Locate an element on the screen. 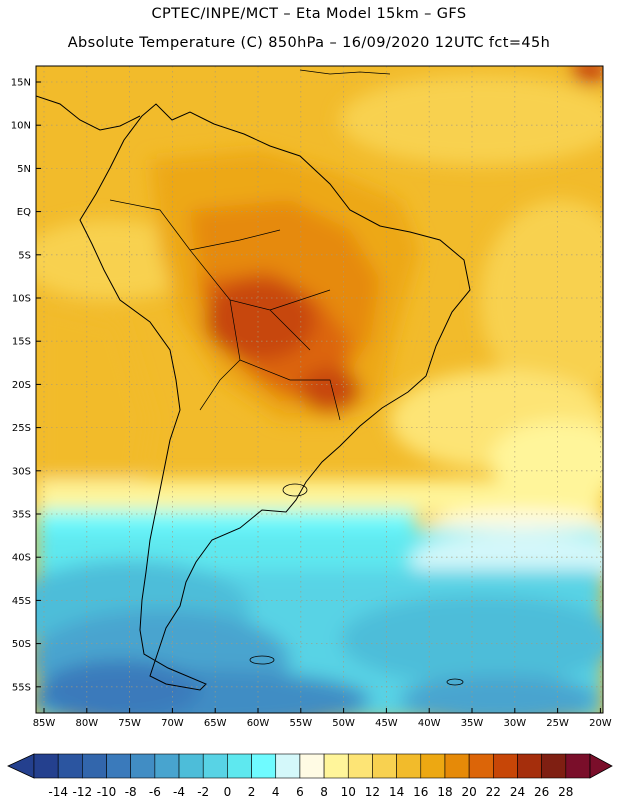  lat-label: 25S is located at coordinates (21, 428).